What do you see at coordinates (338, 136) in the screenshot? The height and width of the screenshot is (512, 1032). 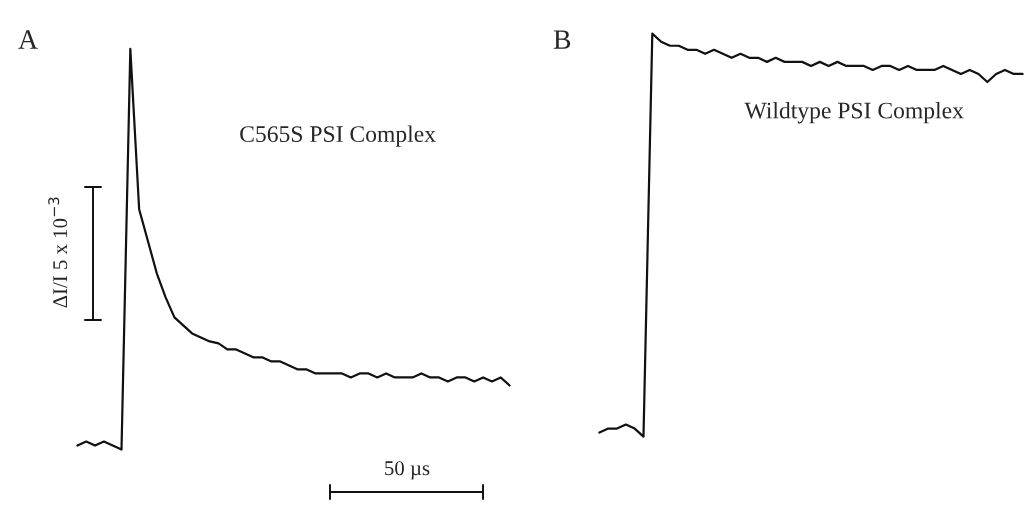 I see `text: C565S PSI Complex` at bounding box center [338, 136].